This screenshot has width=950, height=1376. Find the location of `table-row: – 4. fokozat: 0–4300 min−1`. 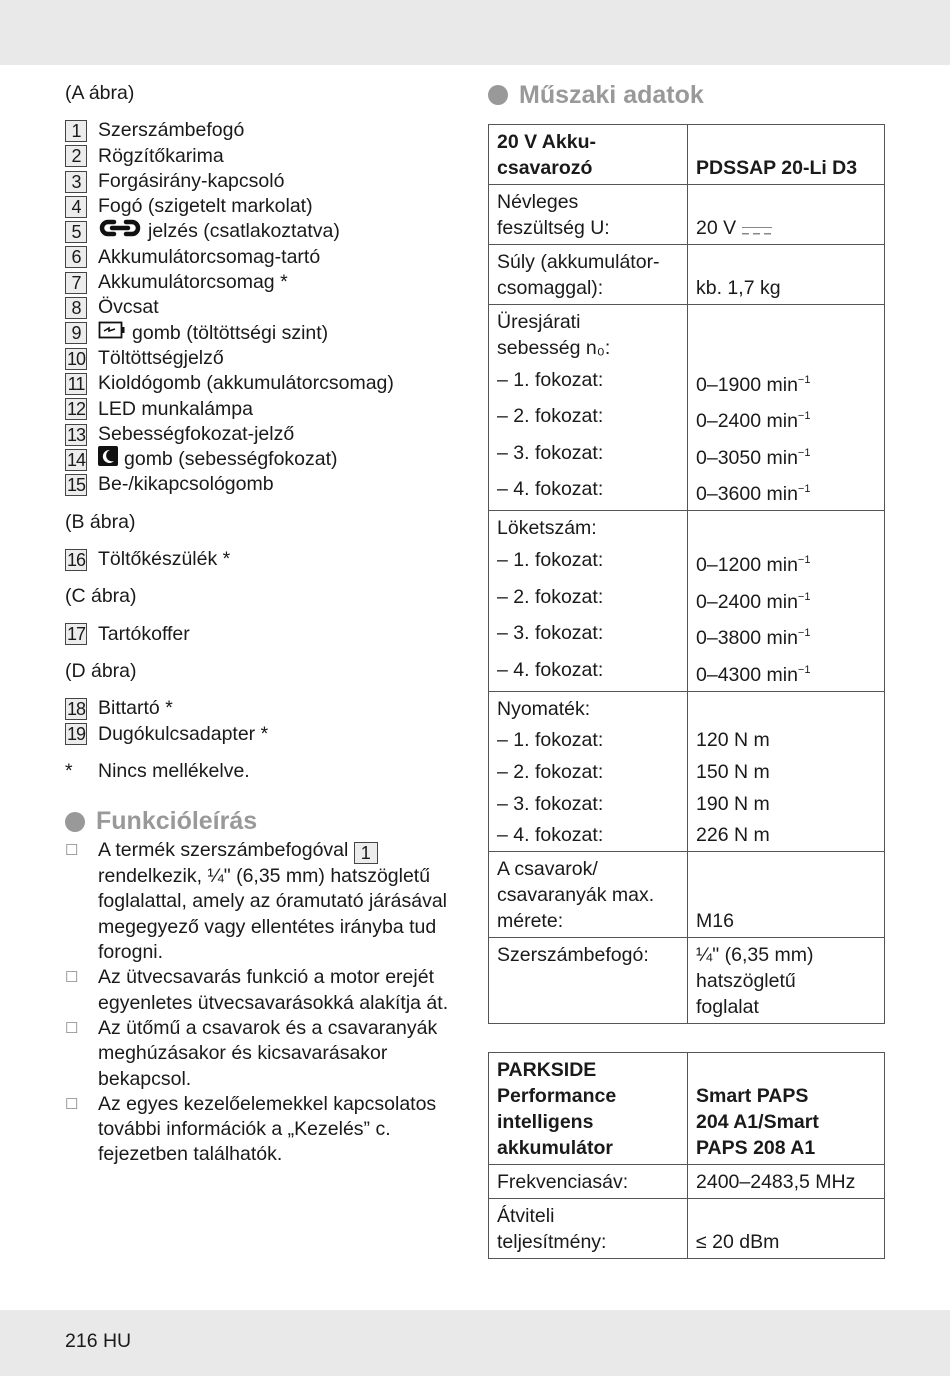

table-row: – 4. fokozat: 0–4300 min−1 is located at coordinates (686, 671).